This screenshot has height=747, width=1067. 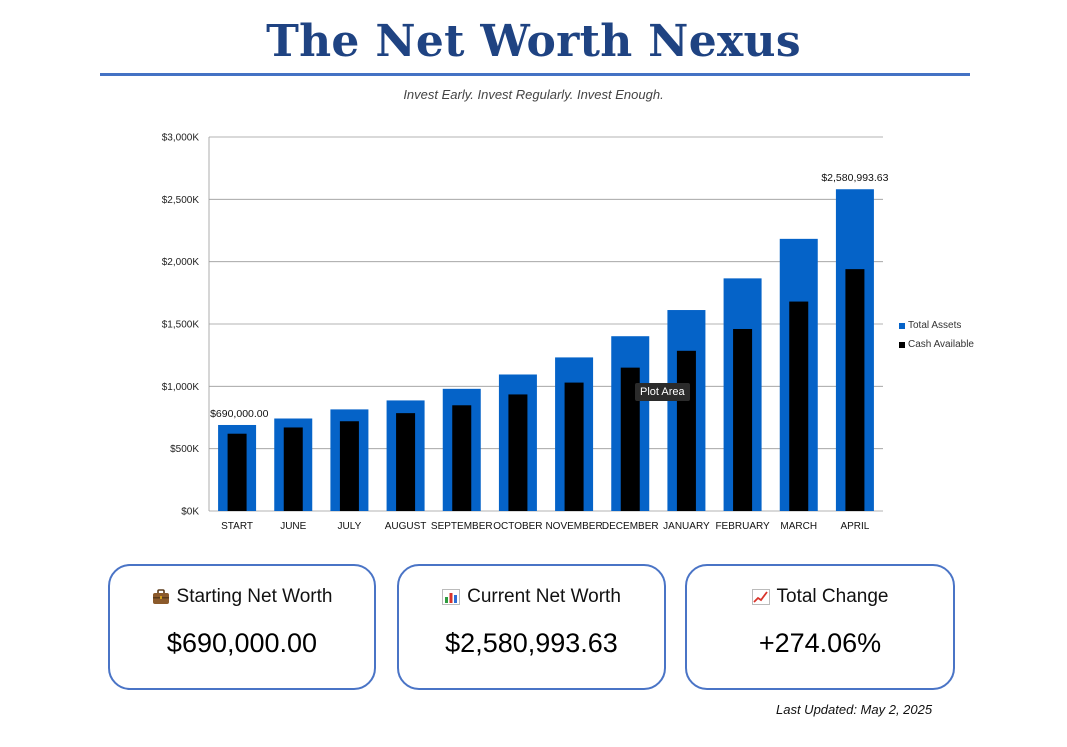 What do you see at coordinates (544, 596) in the screenshot?
I see `card-label: Current Net Worth` at bounding box center [544, 596].